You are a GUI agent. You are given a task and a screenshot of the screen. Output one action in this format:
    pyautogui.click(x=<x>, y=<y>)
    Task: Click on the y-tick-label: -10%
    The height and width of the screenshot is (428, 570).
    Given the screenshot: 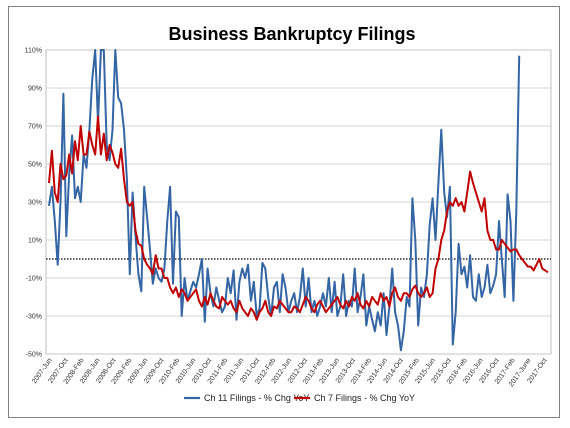 What is the action you would take?
    pyautogui.click(x=34, y=279)
    